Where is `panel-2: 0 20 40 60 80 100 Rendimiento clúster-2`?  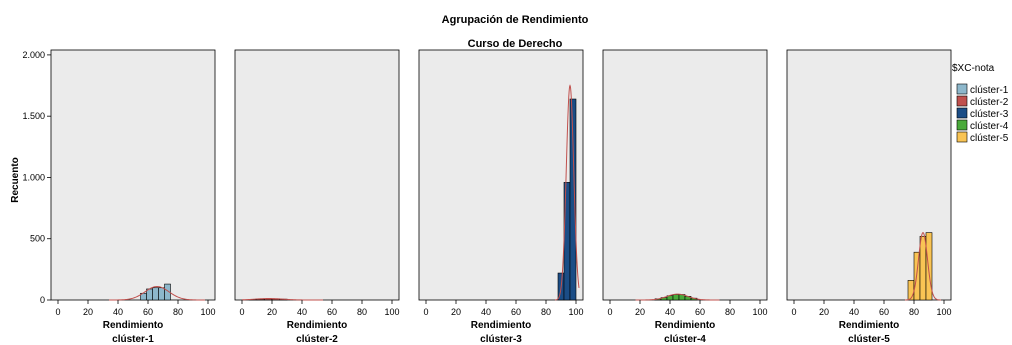
panel-2: 0 20 40 60 80 100 Rendimiento clúster-2 is located at coordinates (317, 197).